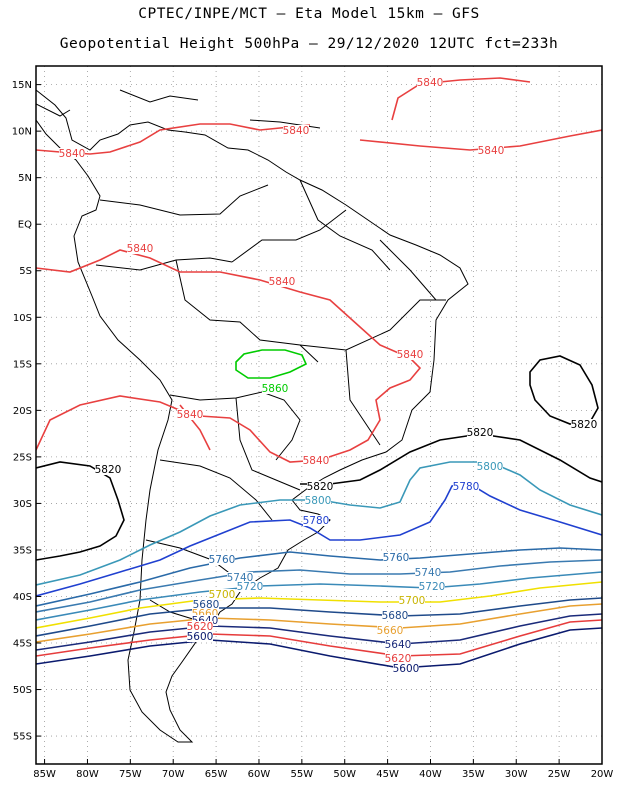 The height and width of the screenshot is (800, 618). What do you see at coordinates (173, 774) in the screenshot?
I see `lon-tick-label: 70W` at bounding box center [173, 774].